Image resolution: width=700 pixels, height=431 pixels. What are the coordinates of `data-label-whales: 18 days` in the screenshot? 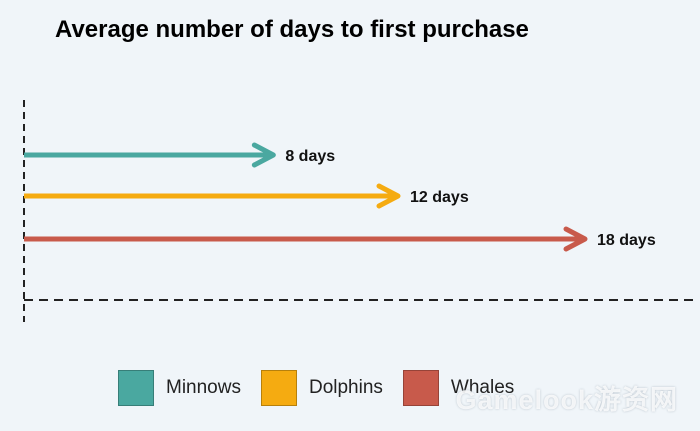 It's located at (626, 240).